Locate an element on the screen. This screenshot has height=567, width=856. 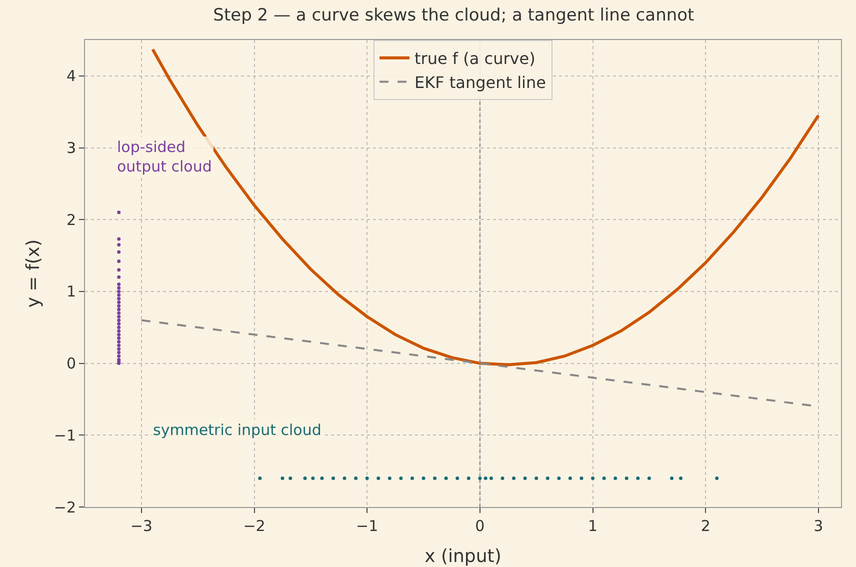
x-axis-title: x (input) is located at coordinates (463, 556).